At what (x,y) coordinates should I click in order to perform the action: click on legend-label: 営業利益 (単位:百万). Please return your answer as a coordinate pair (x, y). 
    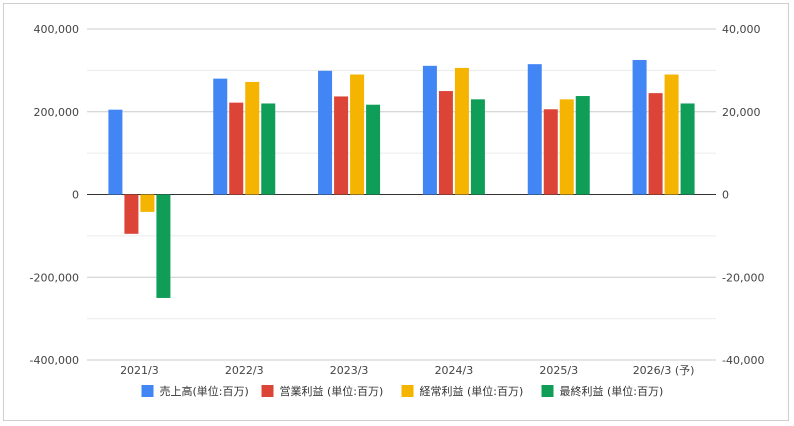
    Looking at the image, I should click on (332, 391).